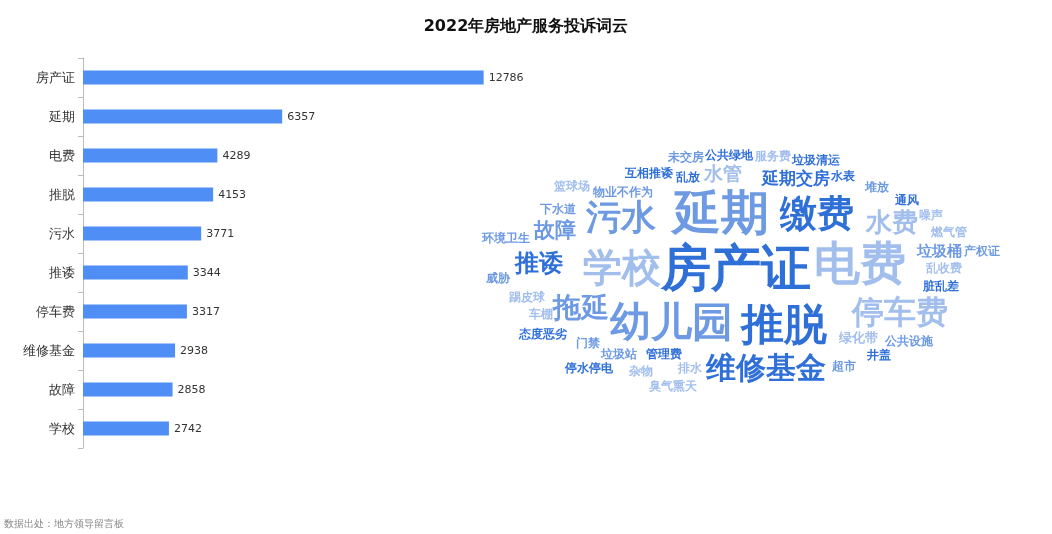 Image resolution: width=1052 pixels, height=534 pixels. Describe the element at coordinates (773, 155) in the screenshot. I see `text: 服务费` at that location.